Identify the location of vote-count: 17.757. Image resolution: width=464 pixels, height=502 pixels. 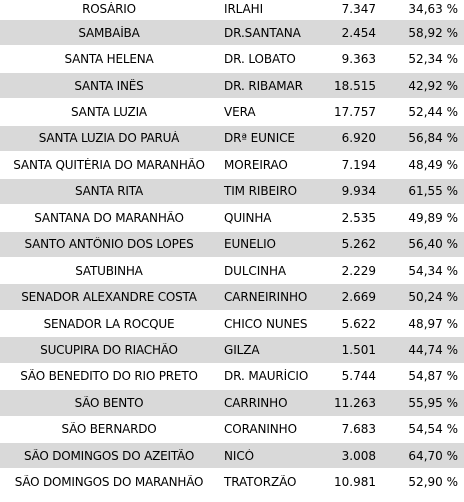
(346, 112).